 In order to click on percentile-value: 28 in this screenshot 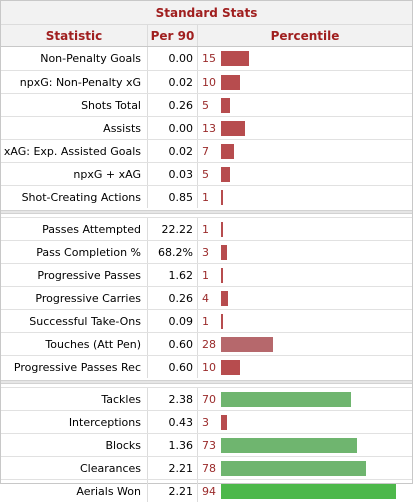, I will do `click(209, 344)`.